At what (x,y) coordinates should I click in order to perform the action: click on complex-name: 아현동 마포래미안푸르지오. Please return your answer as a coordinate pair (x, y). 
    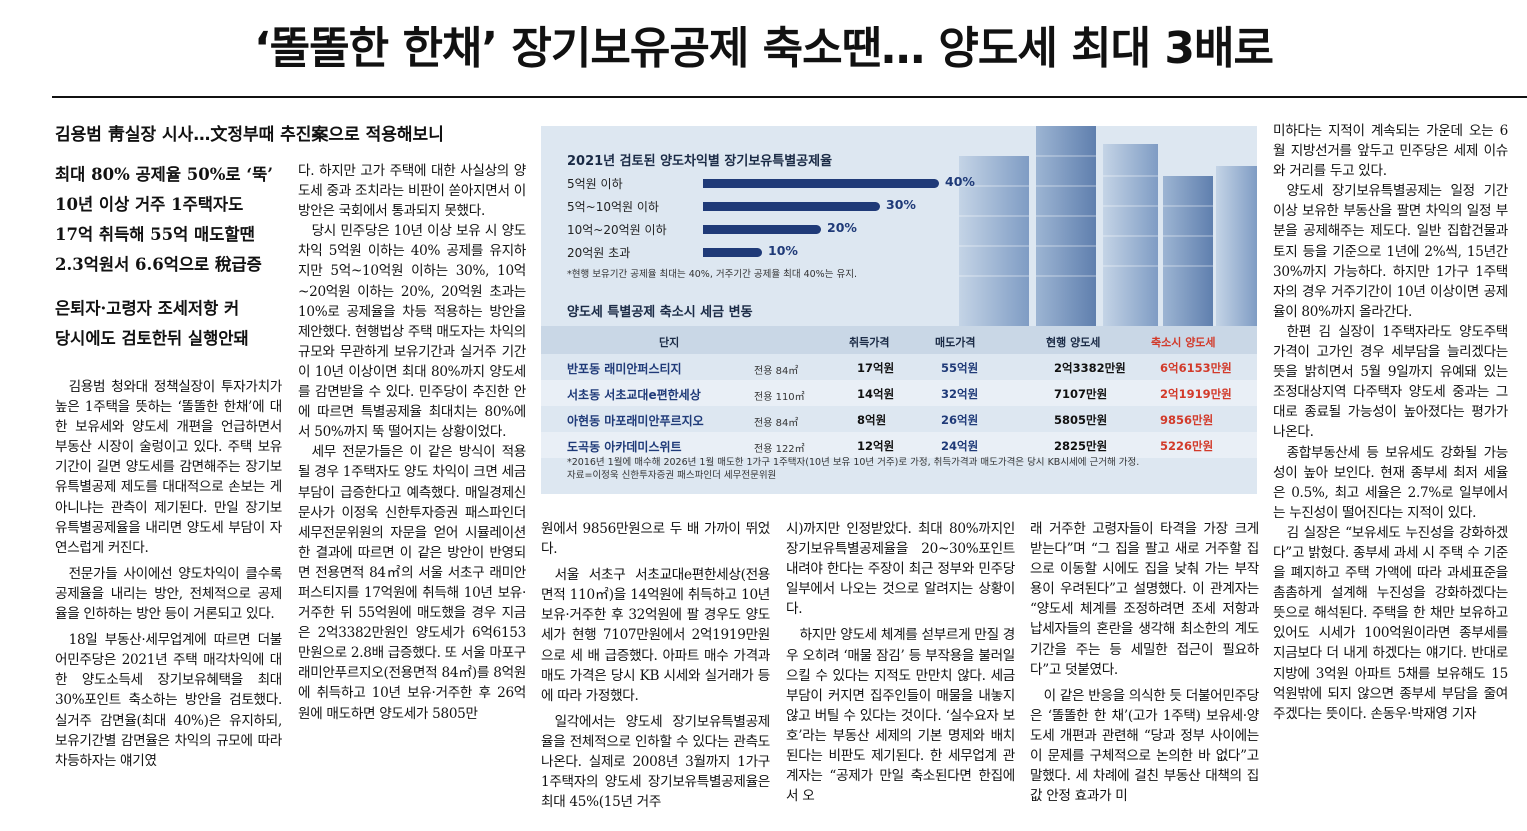
    Looking at the image, I should click on (635, 421).